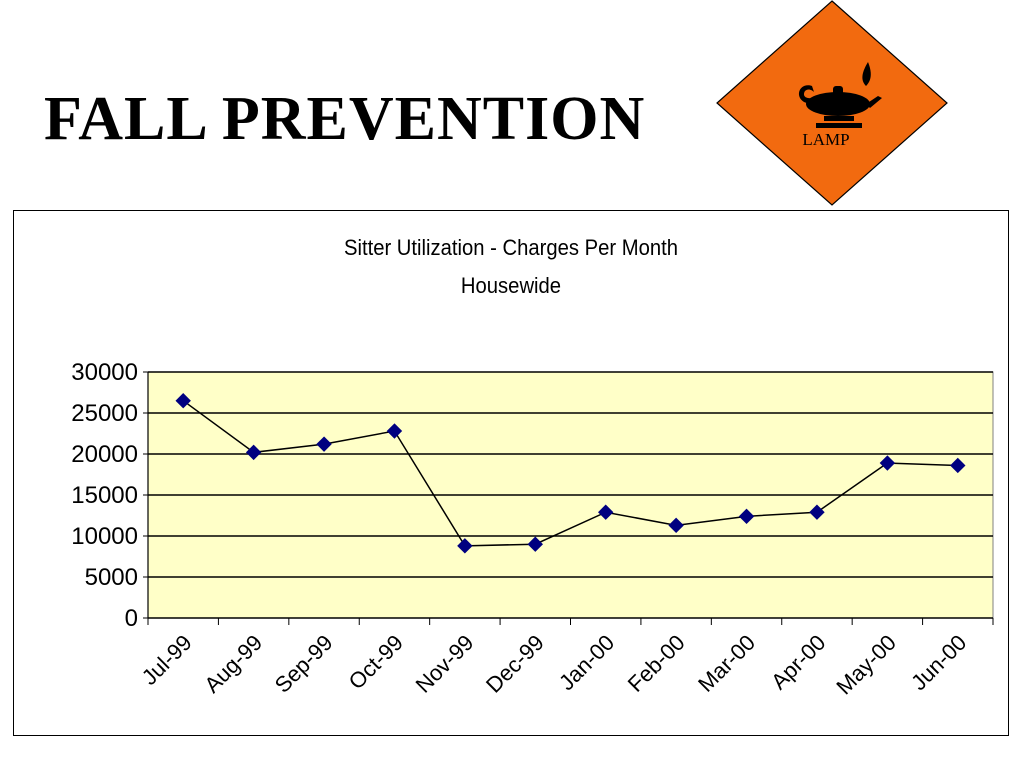  Describe the element at coordinates (825, 139) in the screenshot. I see `logo-text: LAMP` at that location.